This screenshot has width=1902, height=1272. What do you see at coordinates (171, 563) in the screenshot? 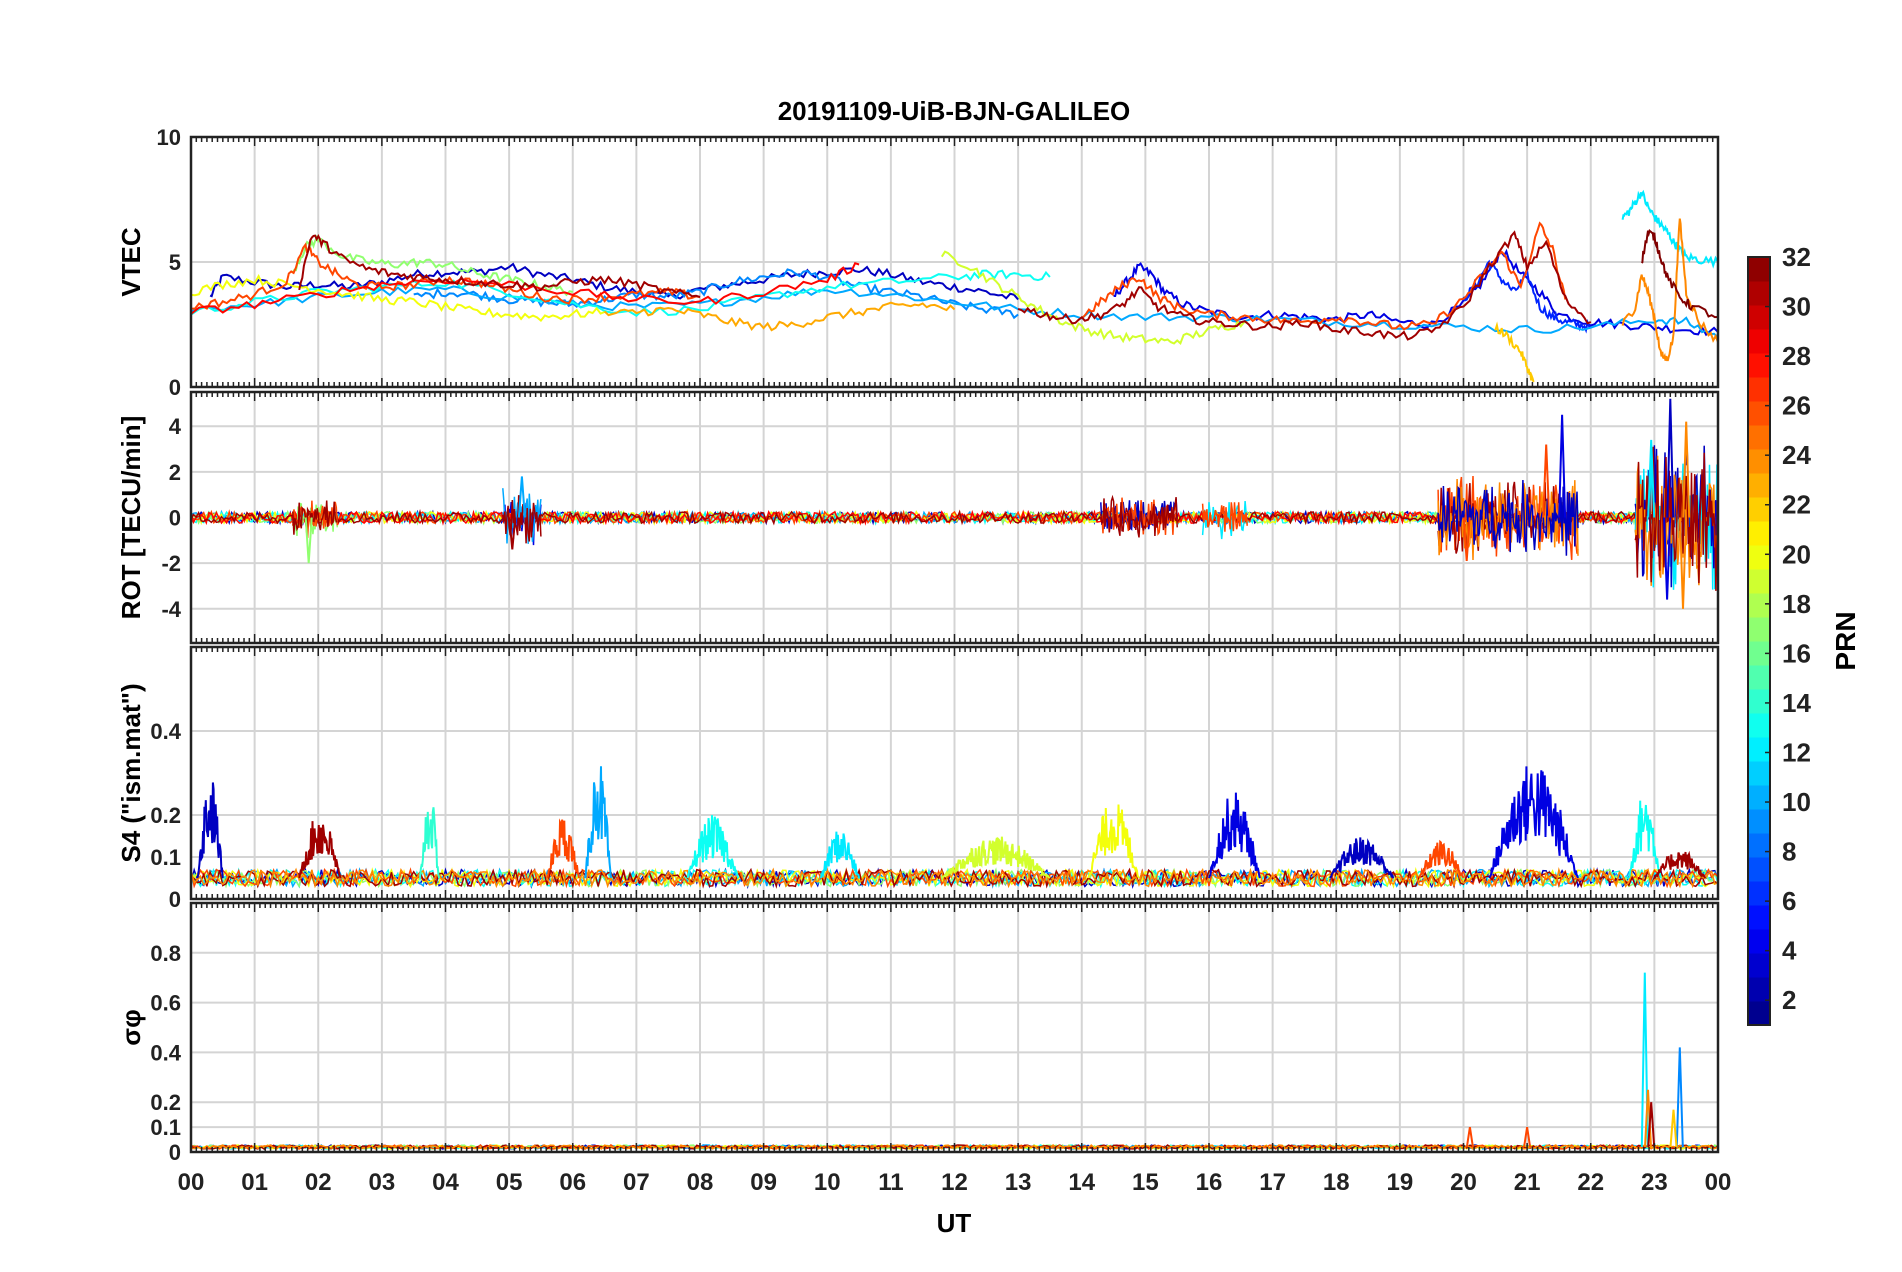
I see `y-tick-label: -2` at bounding box center [171, 563].